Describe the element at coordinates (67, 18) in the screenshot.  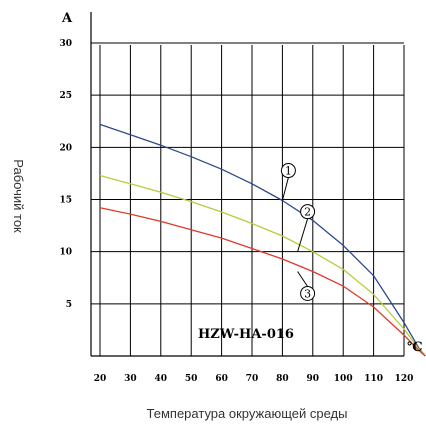
I see `y-unit-label: A` at that location.